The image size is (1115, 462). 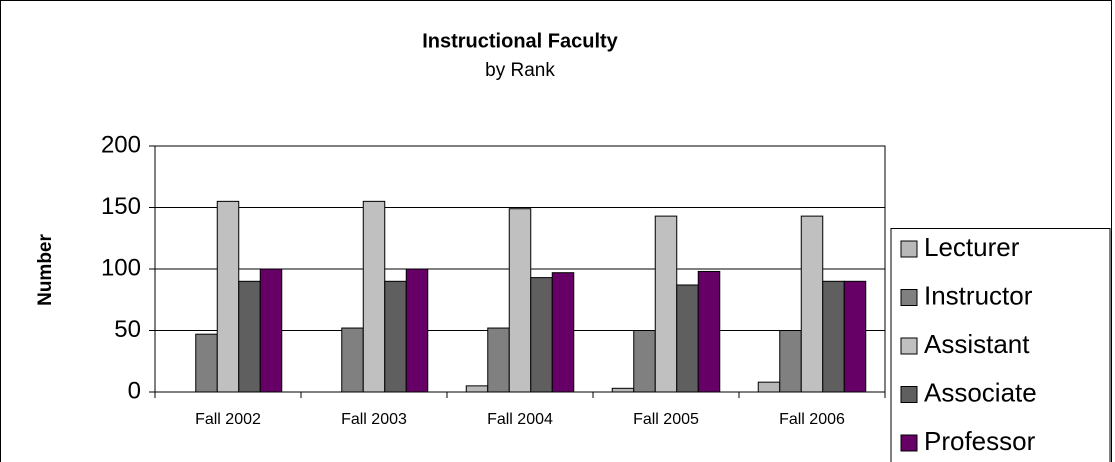 I want to click on x-tick-label: Fall 2003, so click(x=374, y=419).